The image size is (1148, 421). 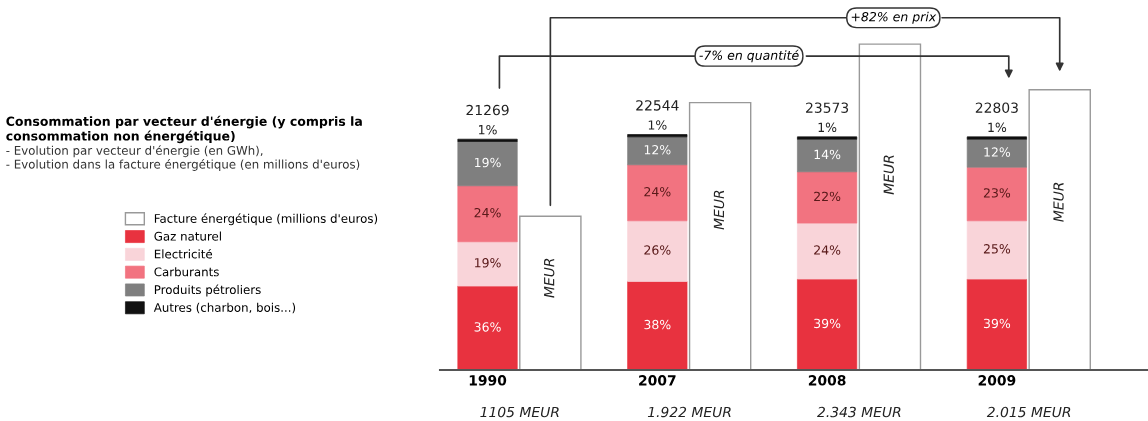 I want to click on data-label: 1.922 MEUR, so click(x=689, y=412).